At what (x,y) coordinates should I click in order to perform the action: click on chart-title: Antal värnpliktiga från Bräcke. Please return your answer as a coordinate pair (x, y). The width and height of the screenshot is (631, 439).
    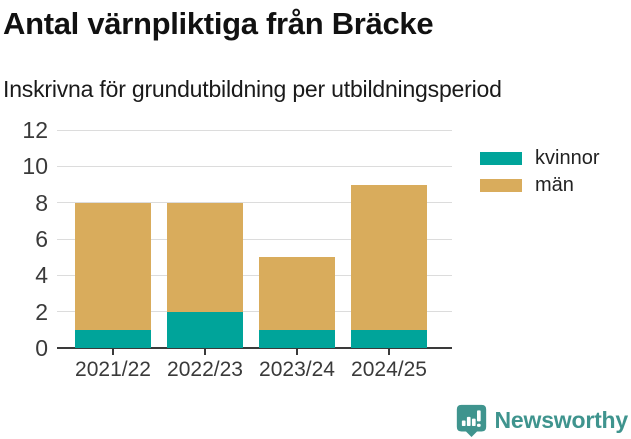
    Looking at the image, I should click on (218, 23).